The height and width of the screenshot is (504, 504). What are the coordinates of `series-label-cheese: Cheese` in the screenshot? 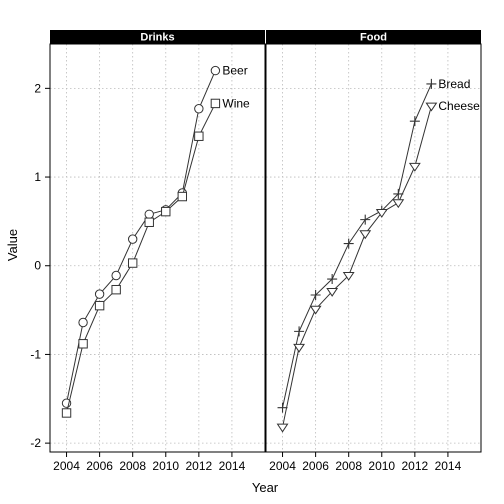 It's located at (459, 106).